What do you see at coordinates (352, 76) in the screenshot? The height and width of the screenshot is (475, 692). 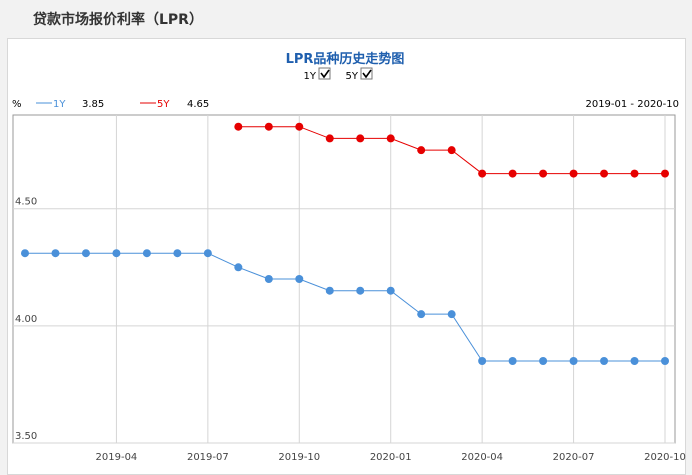 I see `checkbox-label-5y: 5Y` at bounding box center [352, 76].